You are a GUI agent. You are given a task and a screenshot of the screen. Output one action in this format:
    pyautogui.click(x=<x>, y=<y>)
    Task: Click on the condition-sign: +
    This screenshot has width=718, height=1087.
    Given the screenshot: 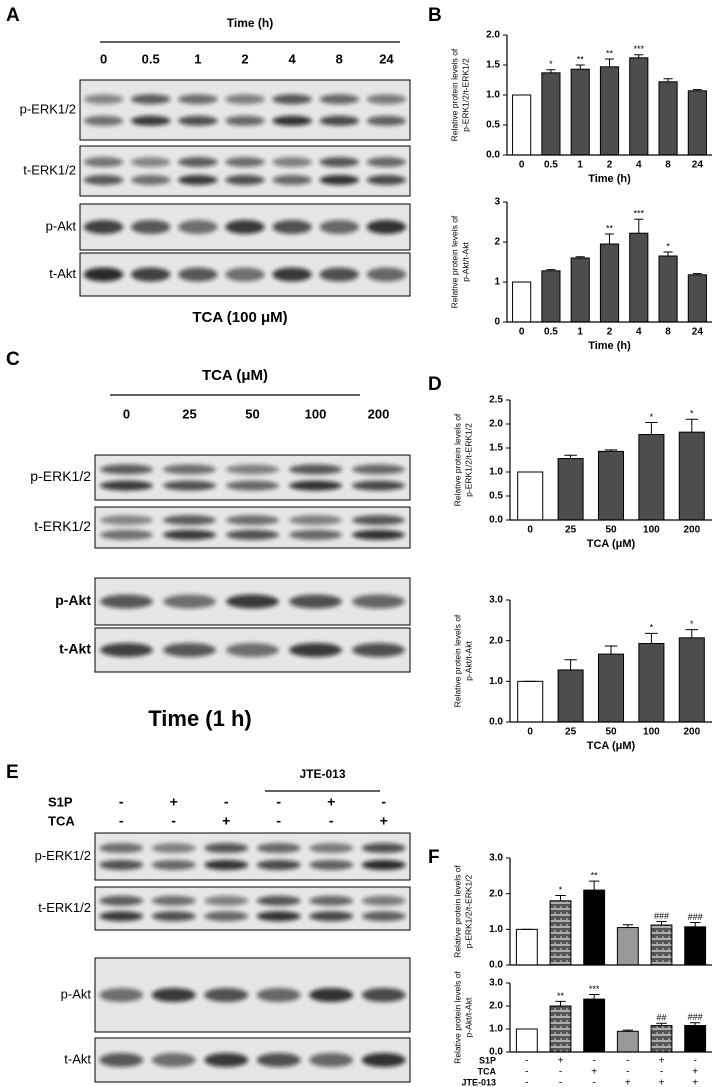 What is the action you would take?
    pyautogui.click(x=662, y=1061)
    